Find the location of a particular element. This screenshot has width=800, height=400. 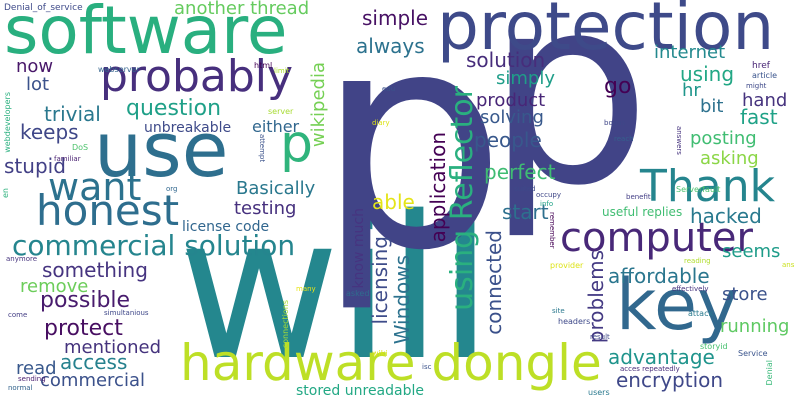

word-know-much: know much is located at coordinates (359, 248).